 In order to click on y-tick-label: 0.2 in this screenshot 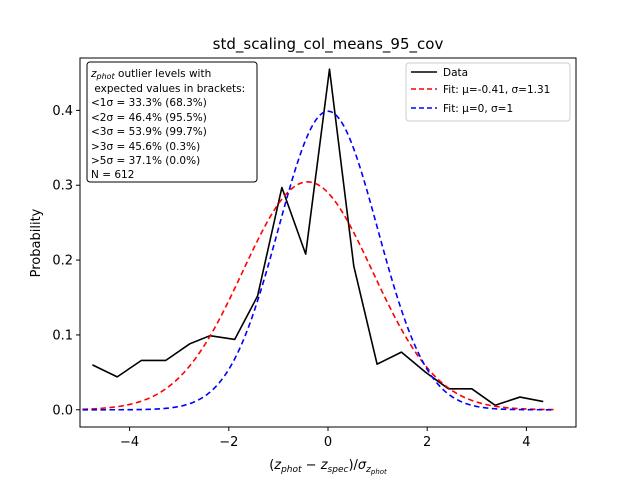, I will do `click(62, 261)`.